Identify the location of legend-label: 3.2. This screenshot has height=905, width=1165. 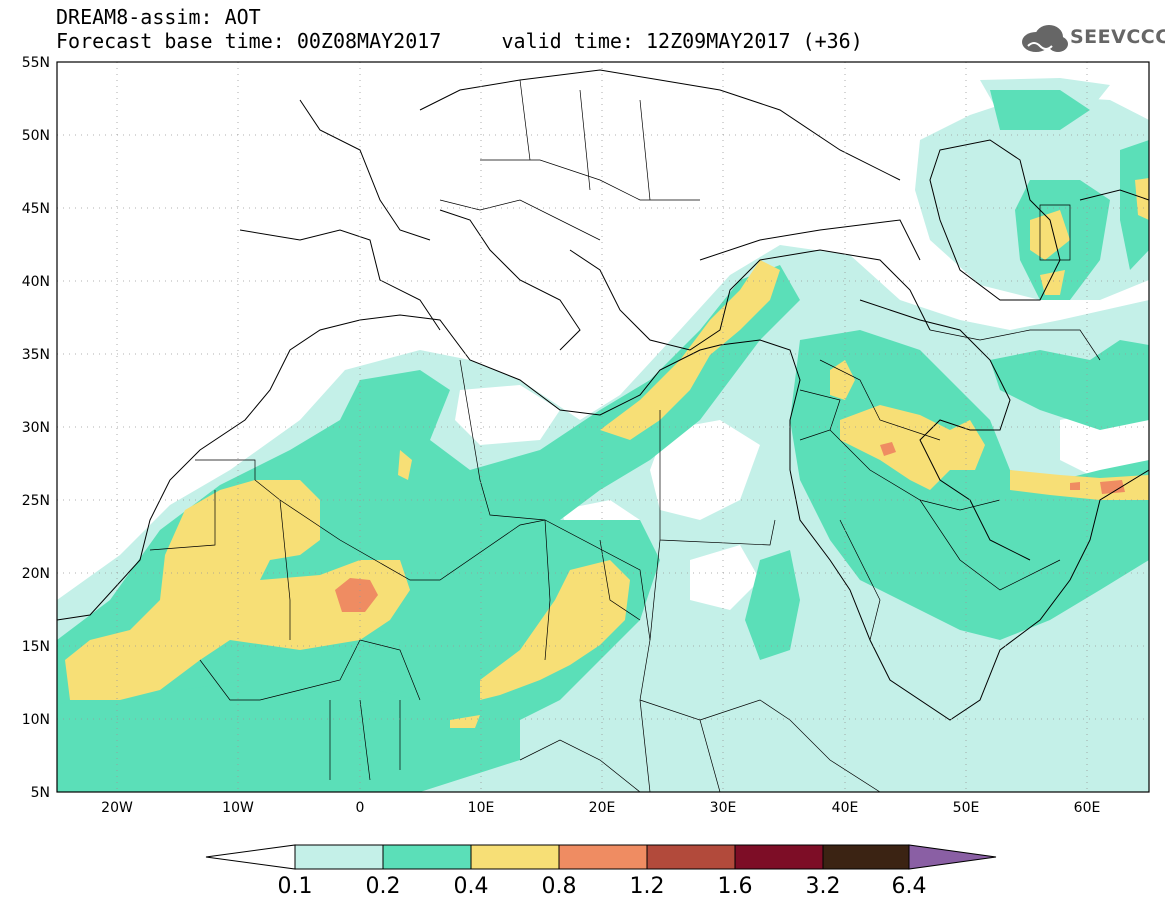
(823, 886).